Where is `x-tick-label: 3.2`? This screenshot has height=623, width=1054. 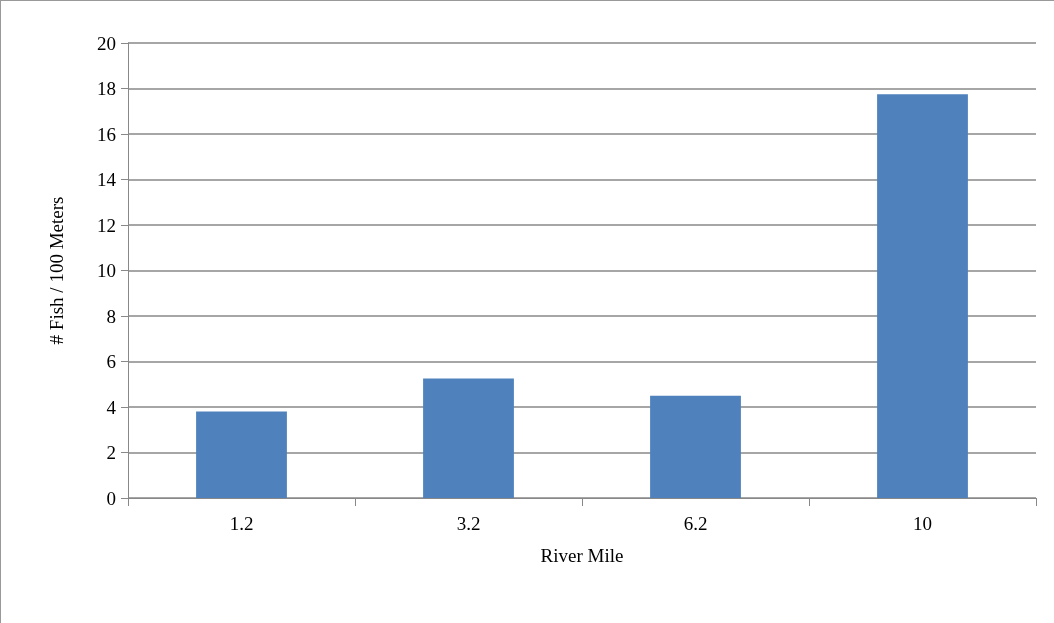
x-tick-label: 3.2 is located at coordinates (468, 523).